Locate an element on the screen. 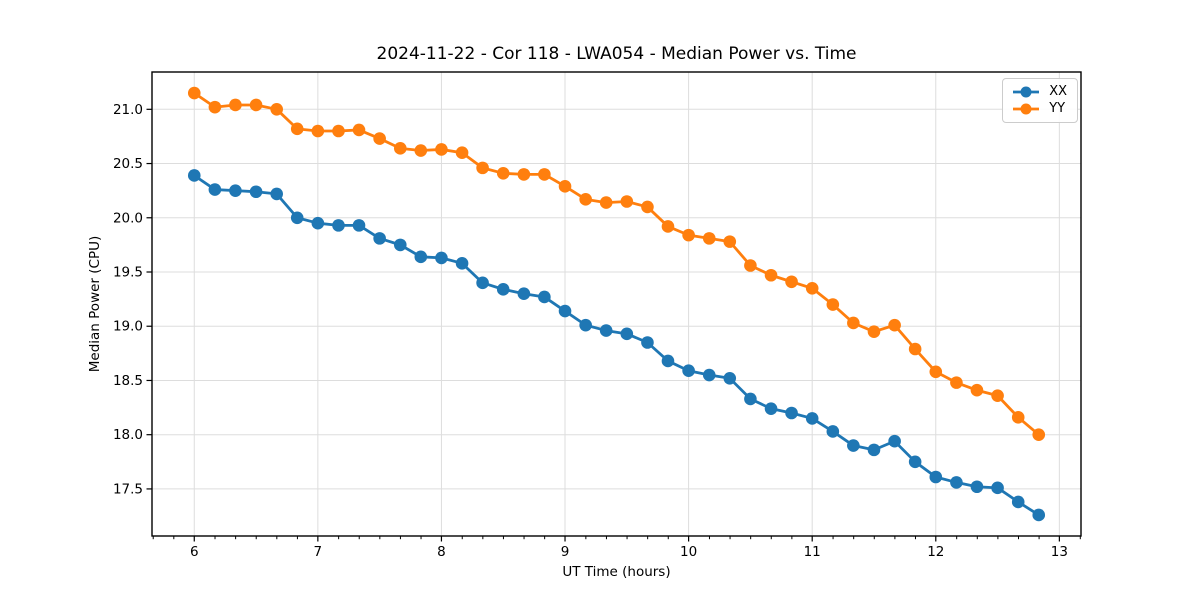  legend-item-yy: YY is located at coordinates (1039, 109).